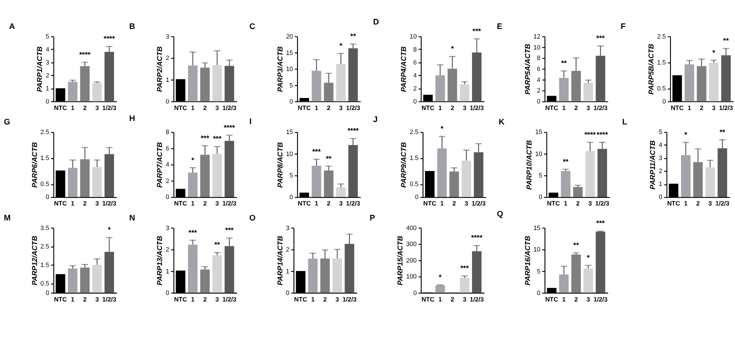 This screenshot has height=364, width=735. Describe the element at coordinates (527, 261) in the screenshot. I see `y-axis-title: PARP16/ACTB` at that location.